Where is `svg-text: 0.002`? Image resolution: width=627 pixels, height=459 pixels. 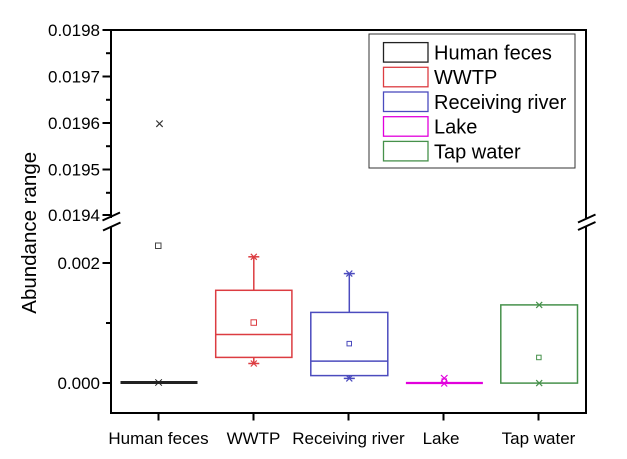
svg-text: 0.002 is located at coordinates (78, 263).